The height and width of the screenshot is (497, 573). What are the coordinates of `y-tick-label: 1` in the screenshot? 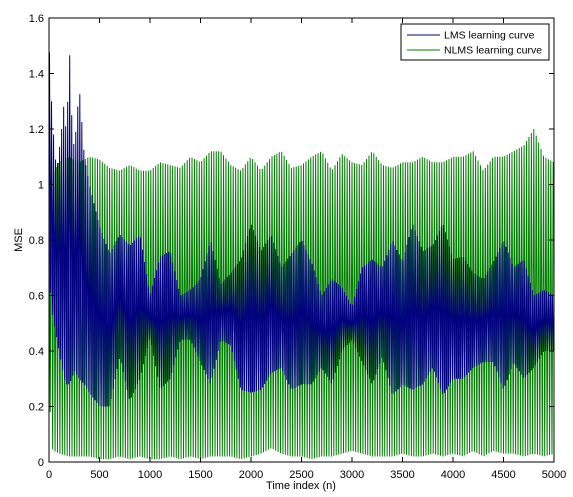 It's located at (41, 186).